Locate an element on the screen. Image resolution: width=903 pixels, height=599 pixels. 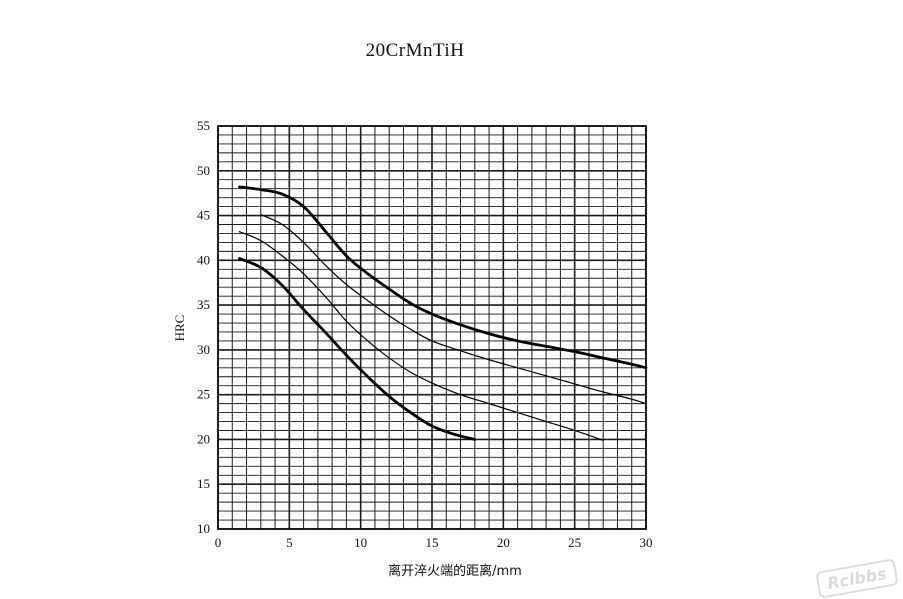
x-tick-label: 15 is located at coordinates (432, 542).